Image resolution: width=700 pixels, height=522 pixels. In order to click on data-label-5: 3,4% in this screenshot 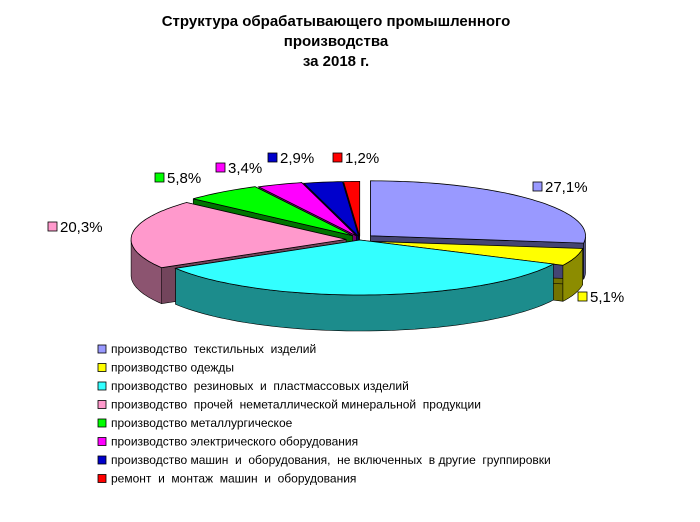, I will do `click(238, 168)`.